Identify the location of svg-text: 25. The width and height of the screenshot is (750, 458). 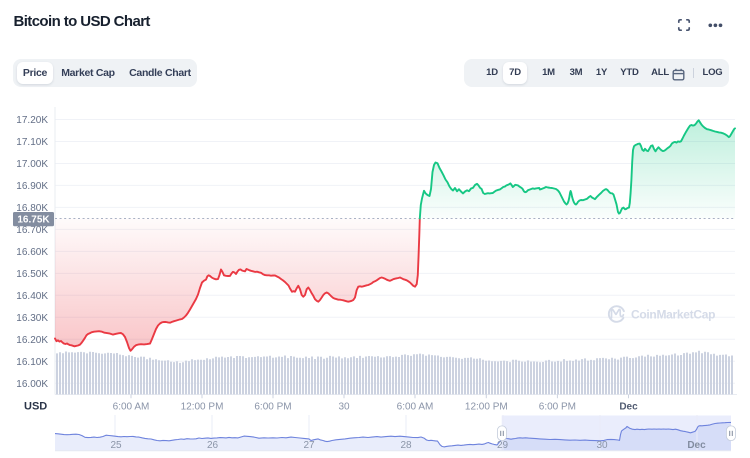
(116, 445).